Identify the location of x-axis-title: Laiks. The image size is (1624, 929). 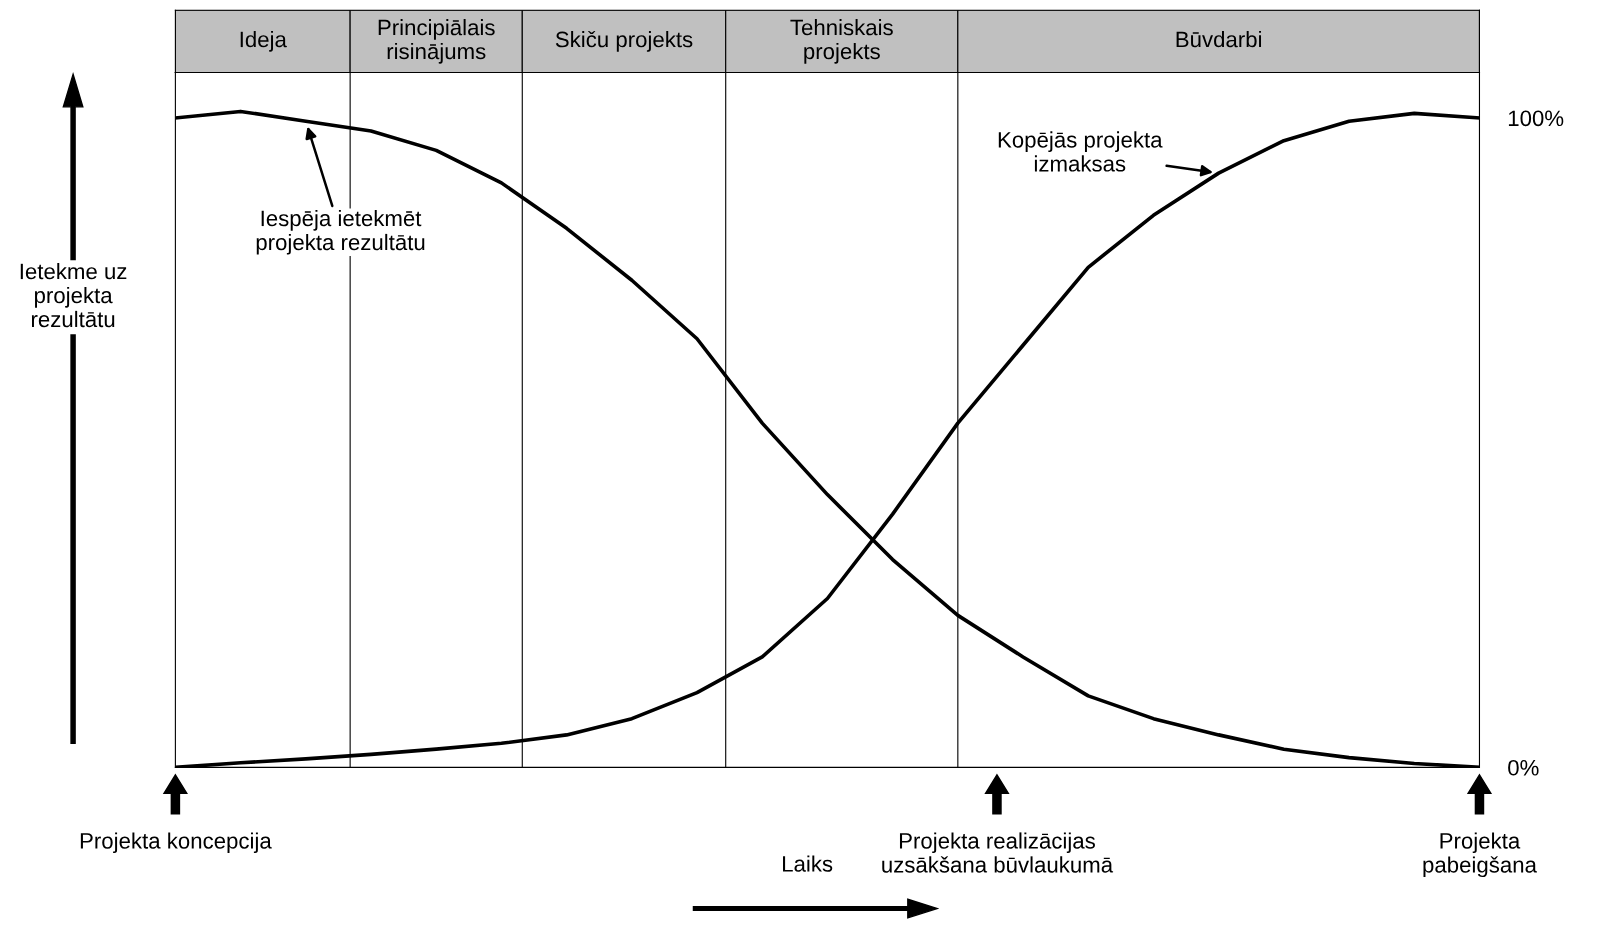
(808, 863).